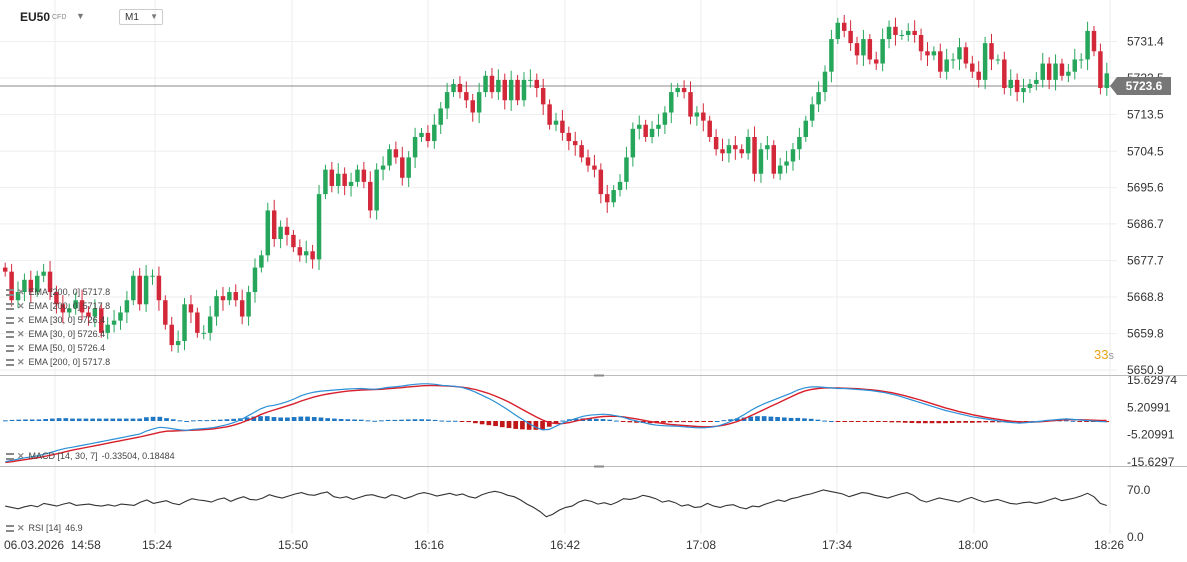  I want to click on time-tick-label: 06.03.2026 14:58, so click(52, 545).